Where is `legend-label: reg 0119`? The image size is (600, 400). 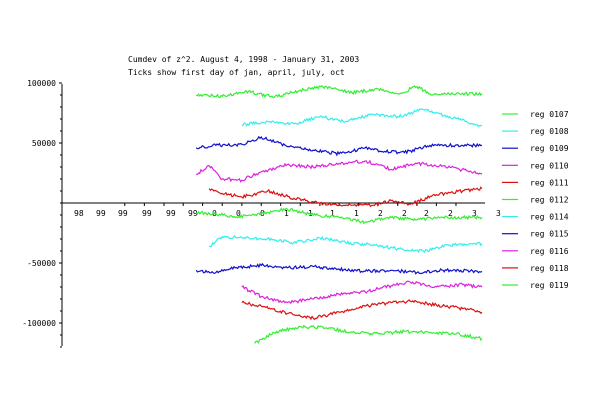
legend-label: reg 0119 is located at coordinates (549, 285).